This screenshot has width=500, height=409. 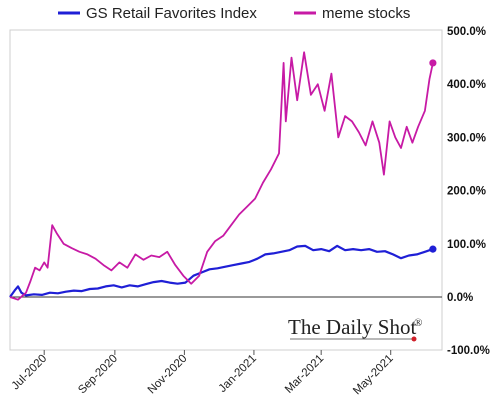 I want to click on legend-label-gs-retail: GS Retail Favorites Index, so click(x=171, y=13).